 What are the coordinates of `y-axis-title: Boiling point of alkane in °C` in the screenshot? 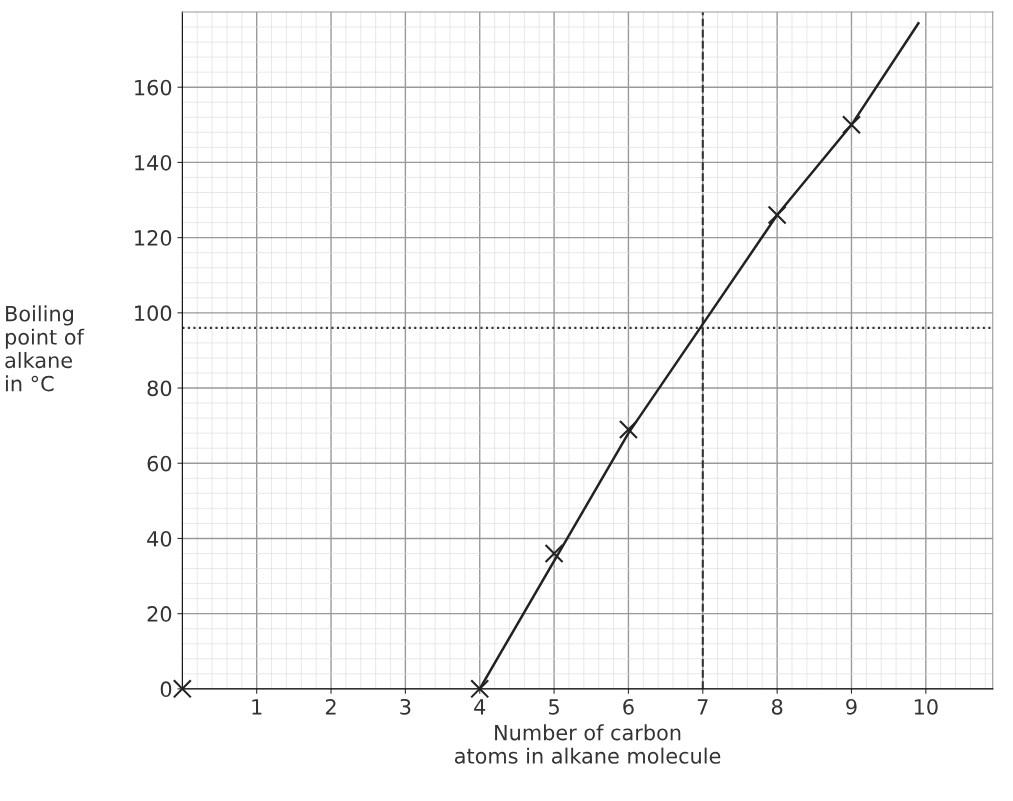 It's located at (45, 348).